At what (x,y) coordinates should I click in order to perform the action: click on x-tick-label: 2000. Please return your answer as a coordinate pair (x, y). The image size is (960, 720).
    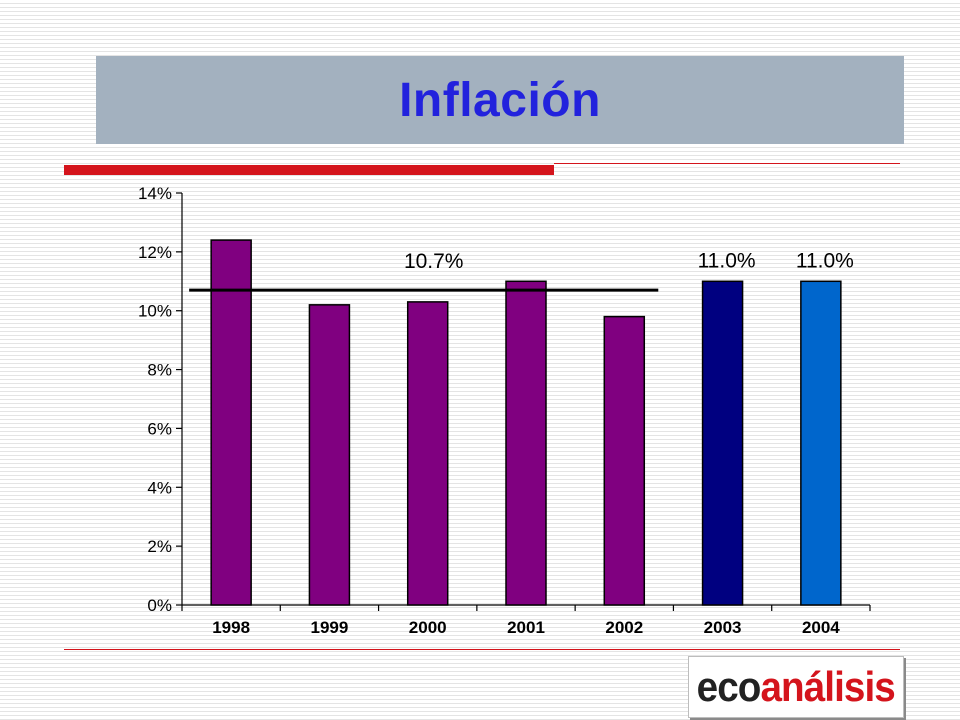
    Looking at the image, I should click on (428, 627).